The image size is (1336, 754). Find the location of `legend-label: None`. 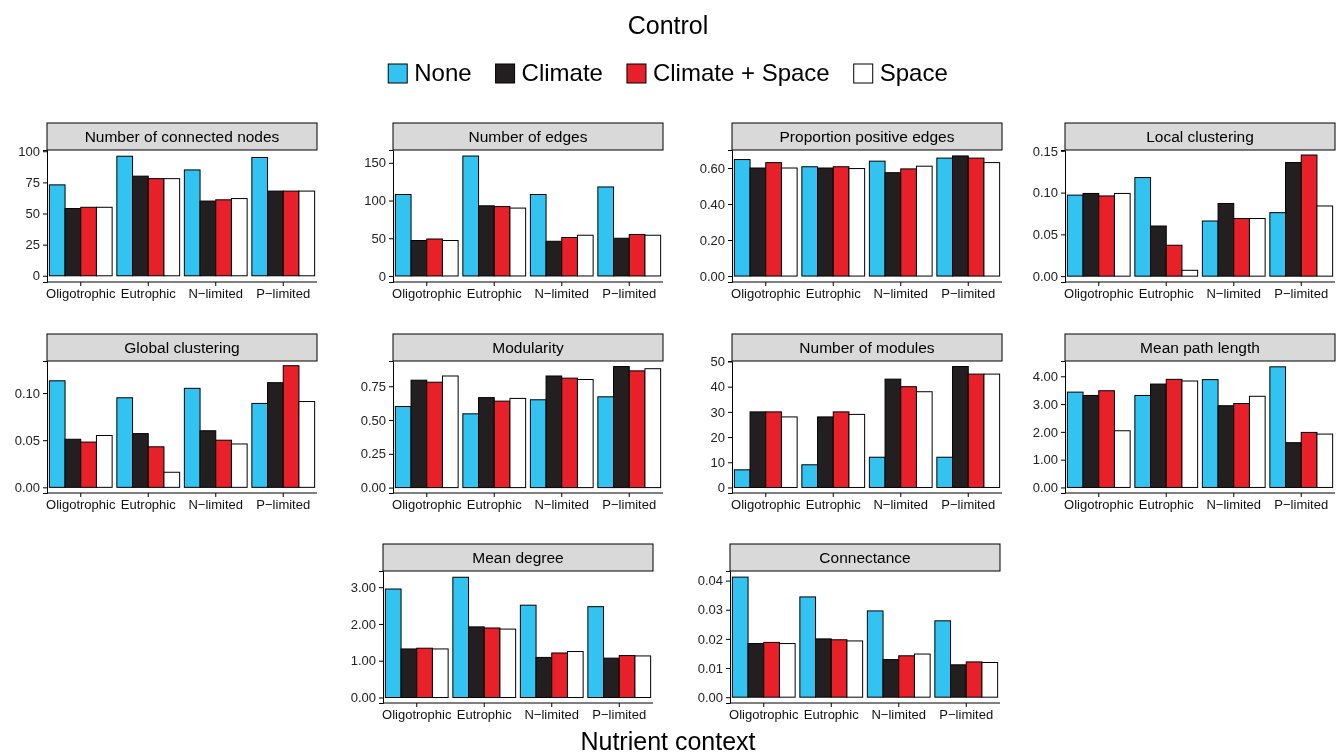

legend-label: None is located at coordinates (443, 72).